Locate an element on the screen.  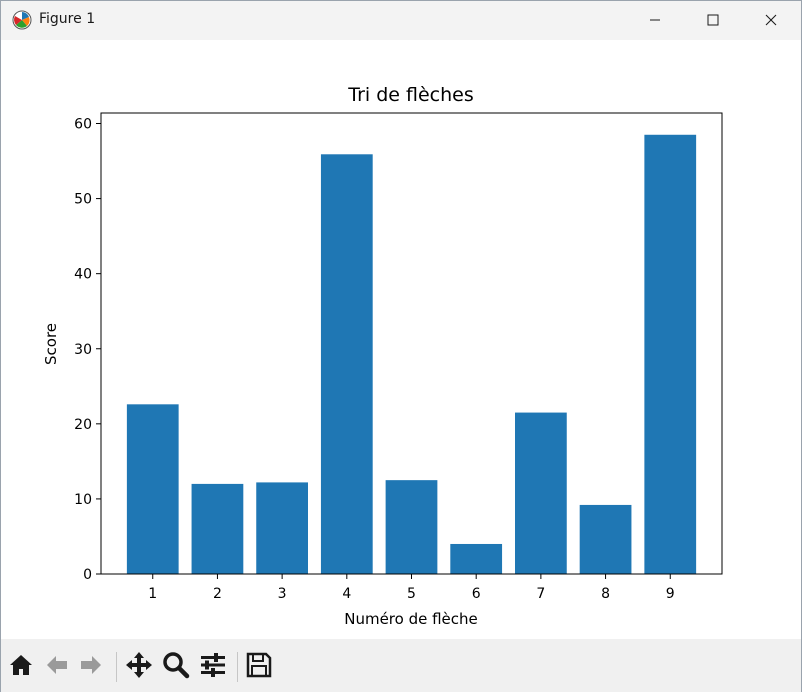
x-tick-label: 6 is located at coordinates (476, 594).